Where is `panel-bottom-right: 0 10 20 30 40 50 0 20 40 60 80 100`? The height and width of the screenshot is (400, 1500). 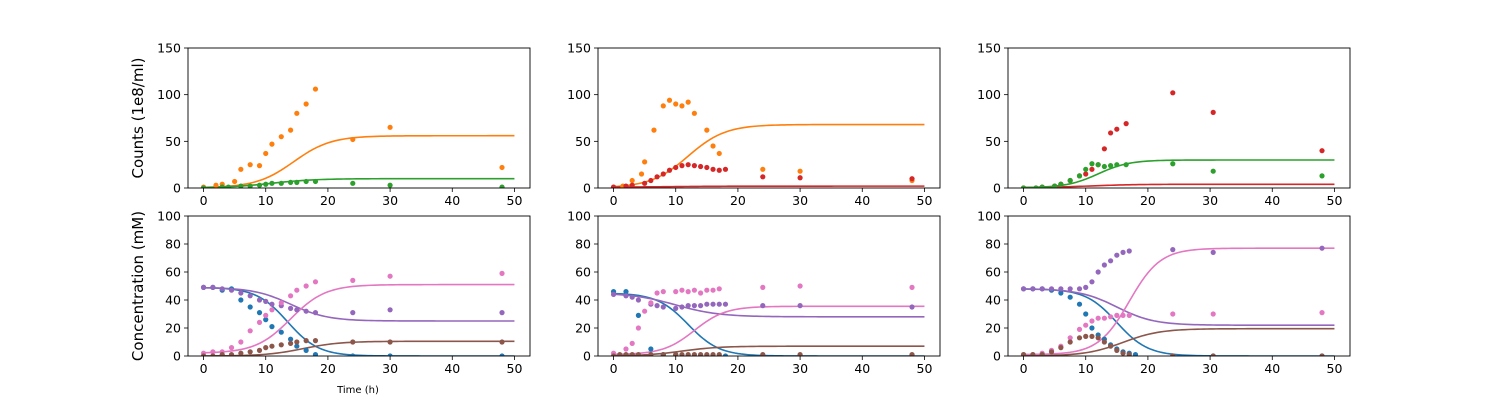 panel-bottom-right: 0 10 20 30 40 50 0 20 40 60 80 100 is located at coordinates (1164, 292).